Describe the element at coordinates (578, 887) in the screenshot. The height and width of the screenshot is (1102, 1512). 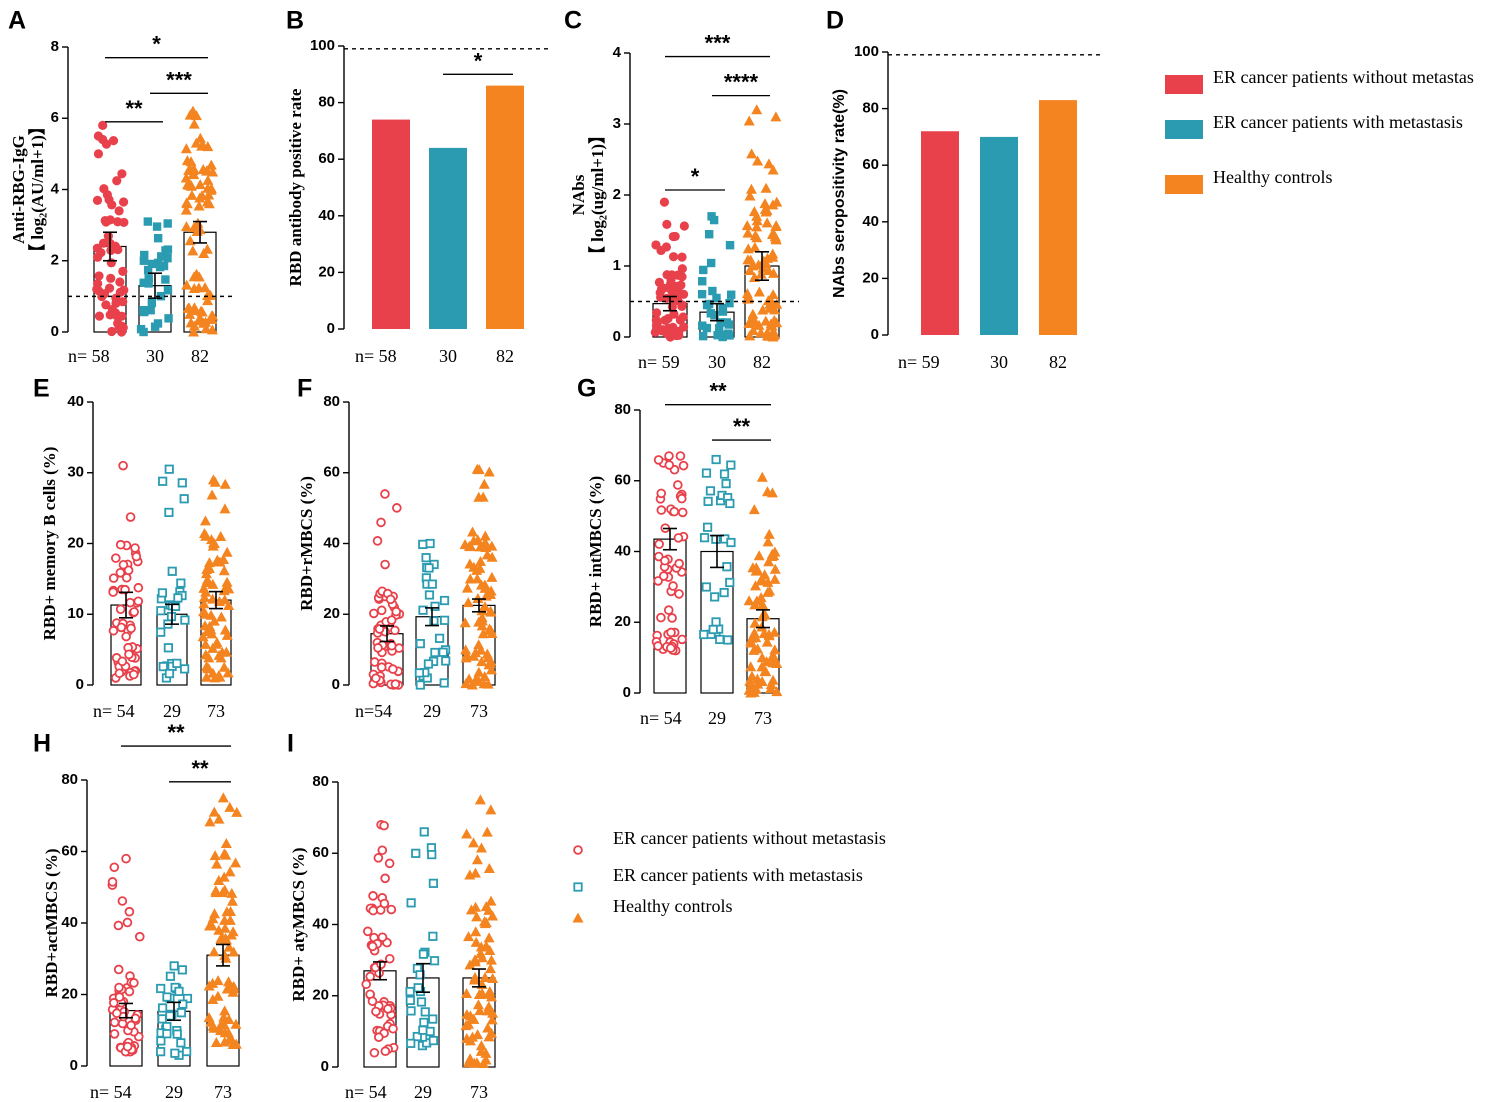
I see `legend-marker` at that location.